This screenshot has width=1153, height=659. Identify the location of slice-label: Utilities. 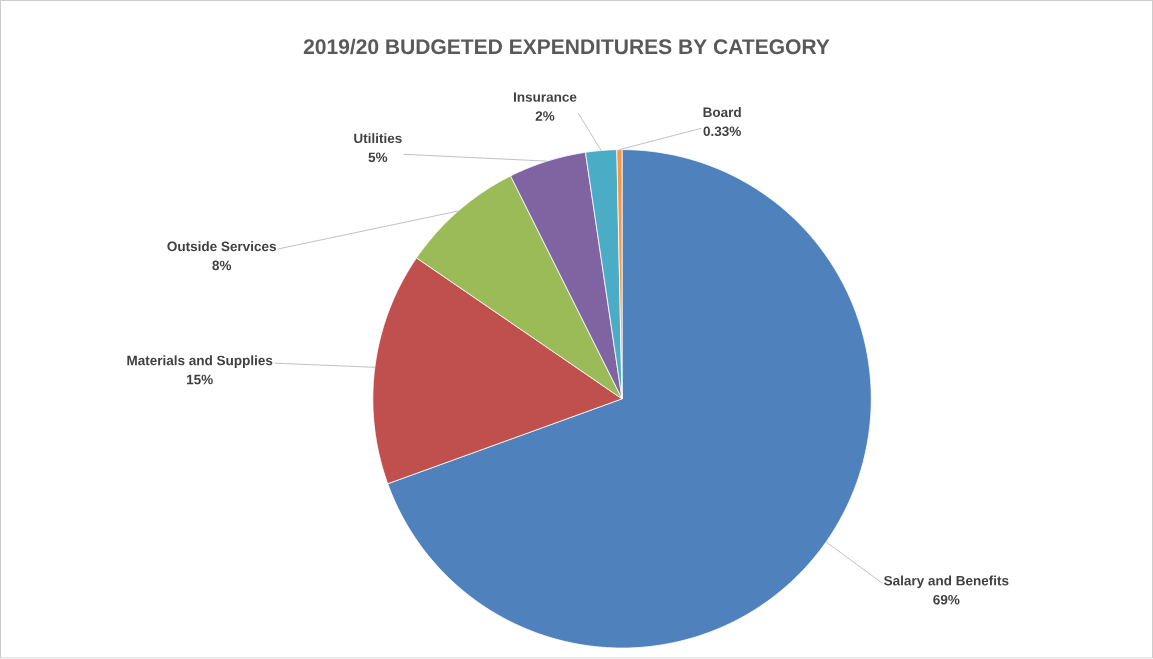
(378, 138).